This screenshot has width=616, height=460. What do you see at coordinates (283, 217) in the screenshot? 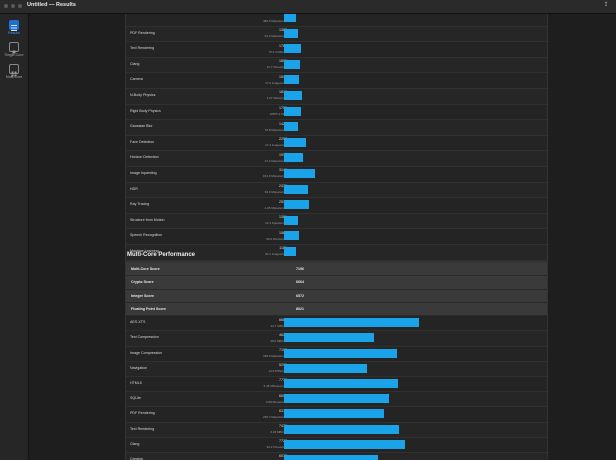
I see `workload-score: 1386` at bounding box center [283, 217].